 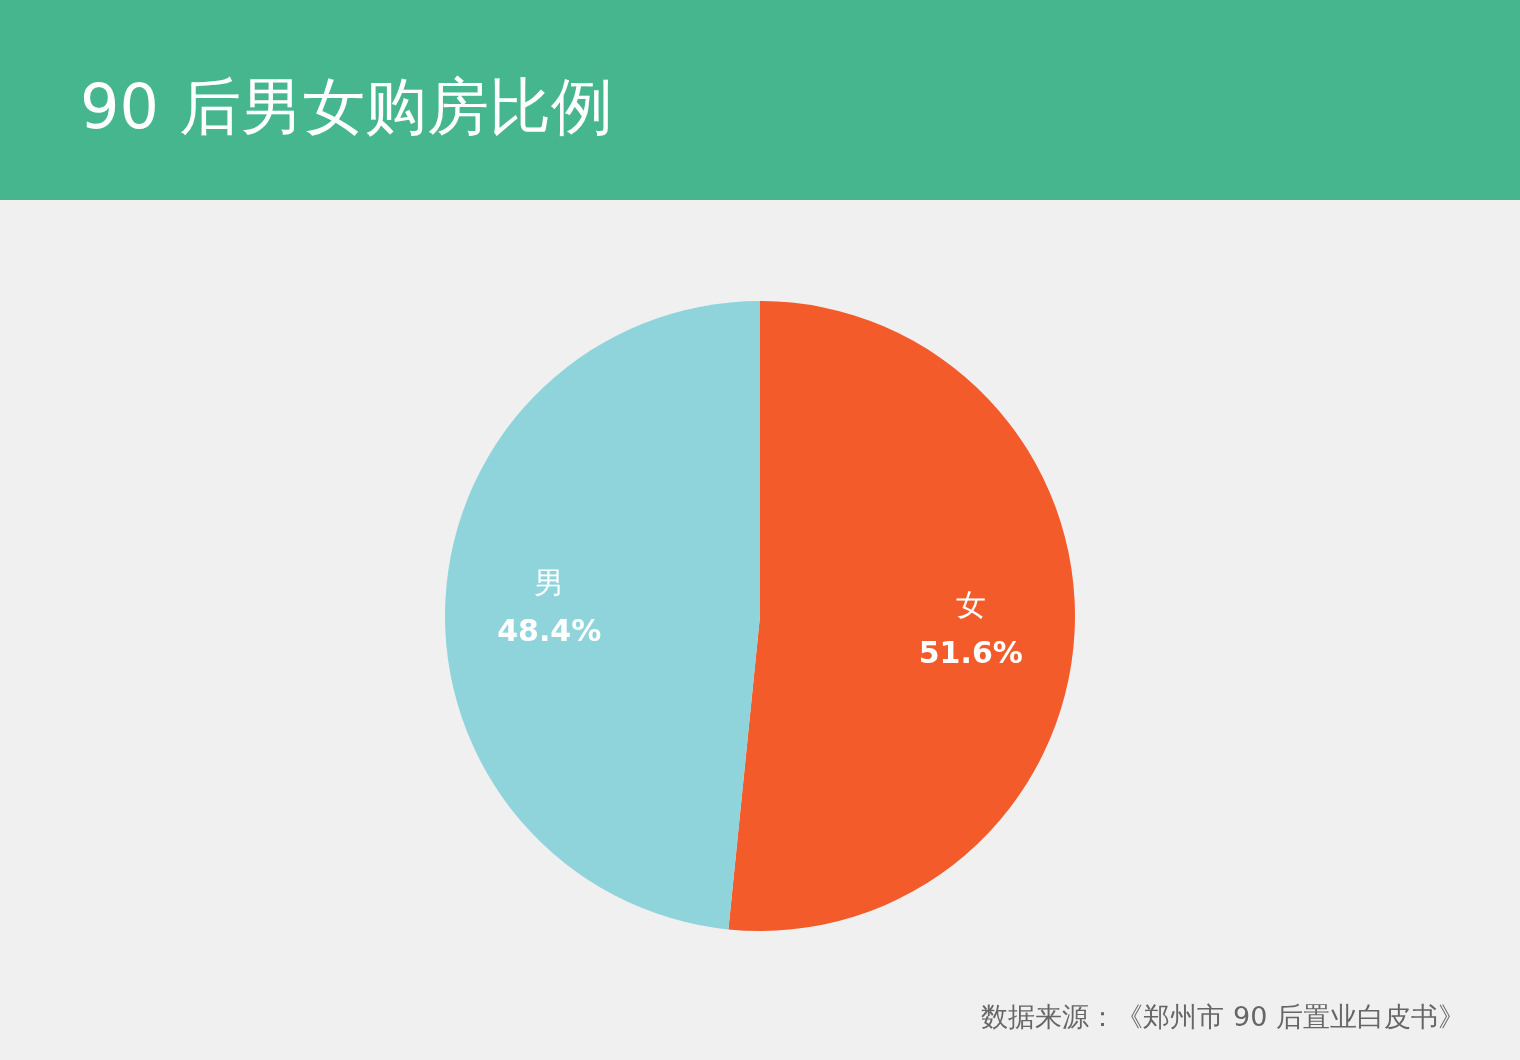 What do you see at coordinates (1223, 1016) in the screenshot?
I see `source-note: 数据来源：《郑州市 90 后置业白皮书》` at bounding box center [1223, 1016].